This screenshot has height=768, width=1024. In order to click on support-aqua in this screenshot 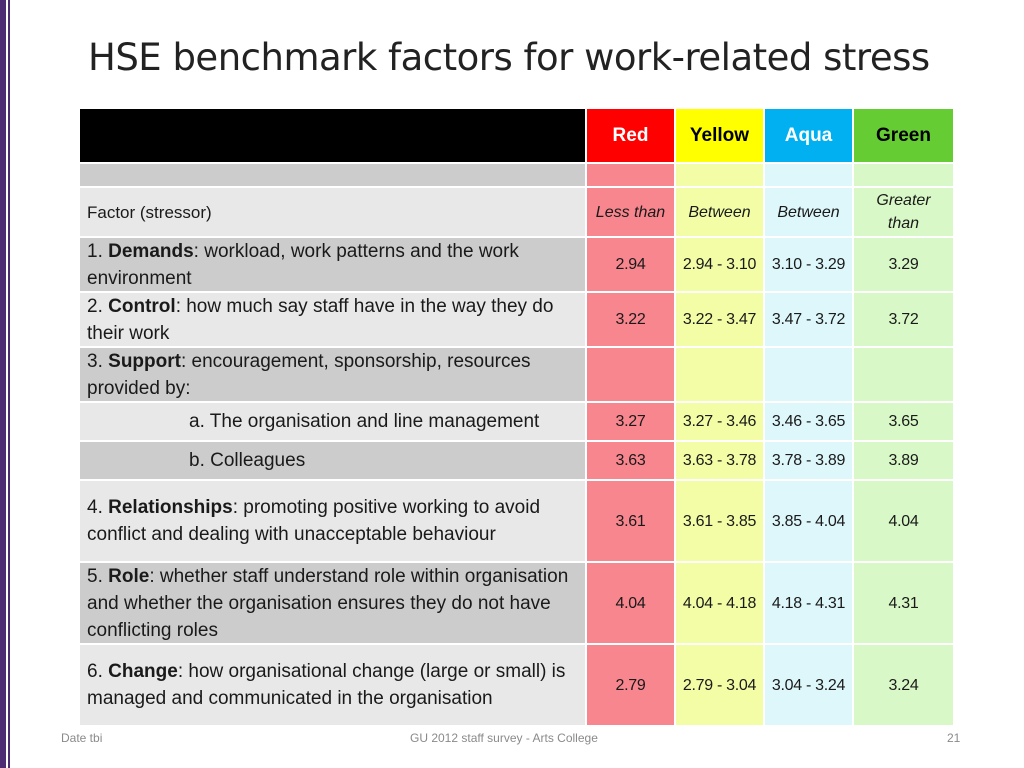, I will do `click(808, 374)`.